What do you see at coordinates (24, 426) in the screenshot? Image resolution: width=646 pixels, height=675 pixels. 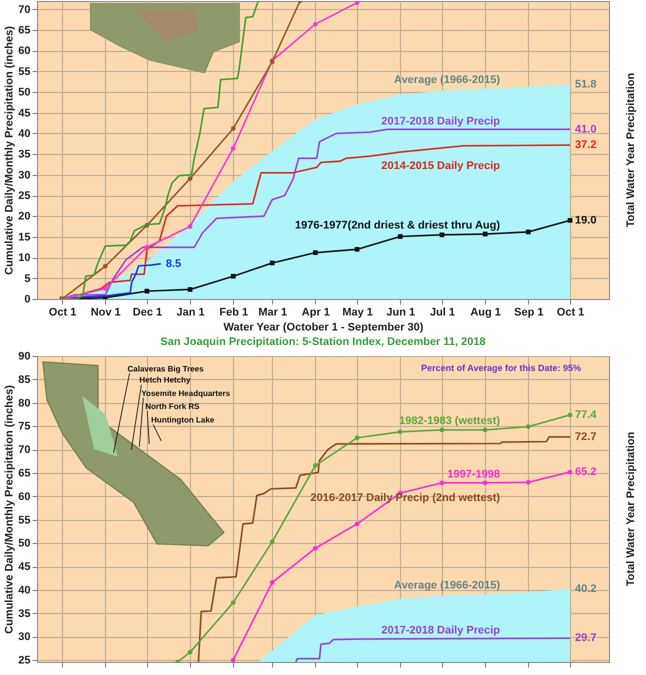 I see `y-tick-label: 75` at bounding box center [24, 426].